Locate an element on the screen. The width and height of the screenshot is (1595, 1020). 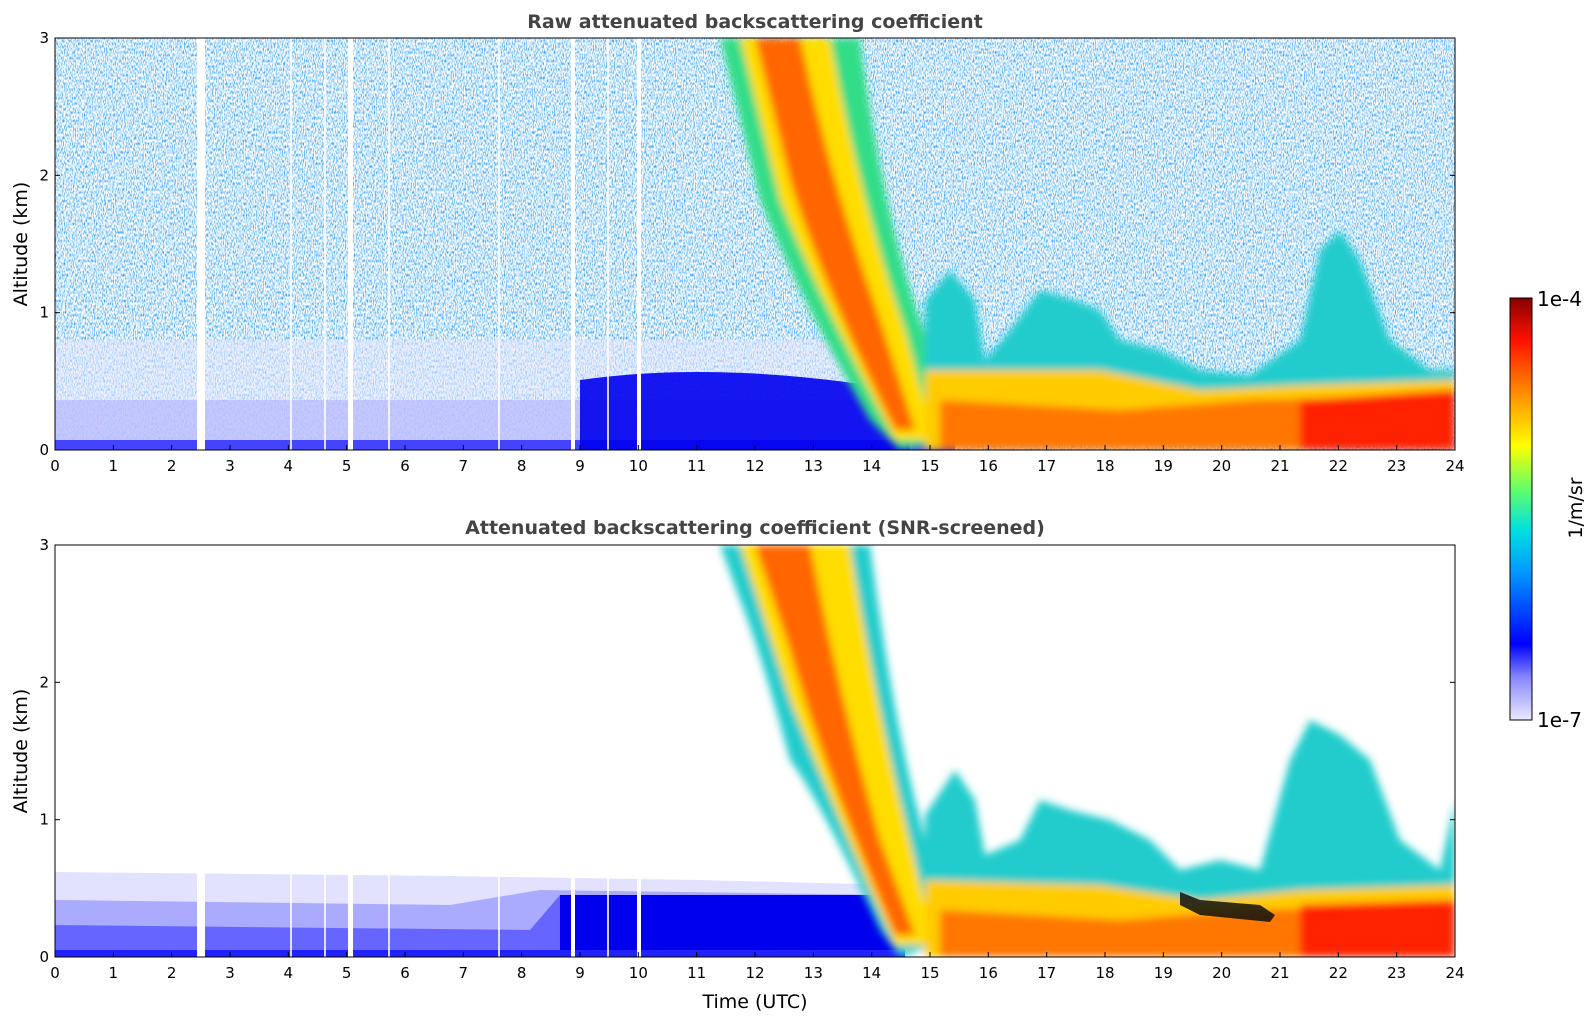
data-gaps-raw is located at coordinates (419, 244).